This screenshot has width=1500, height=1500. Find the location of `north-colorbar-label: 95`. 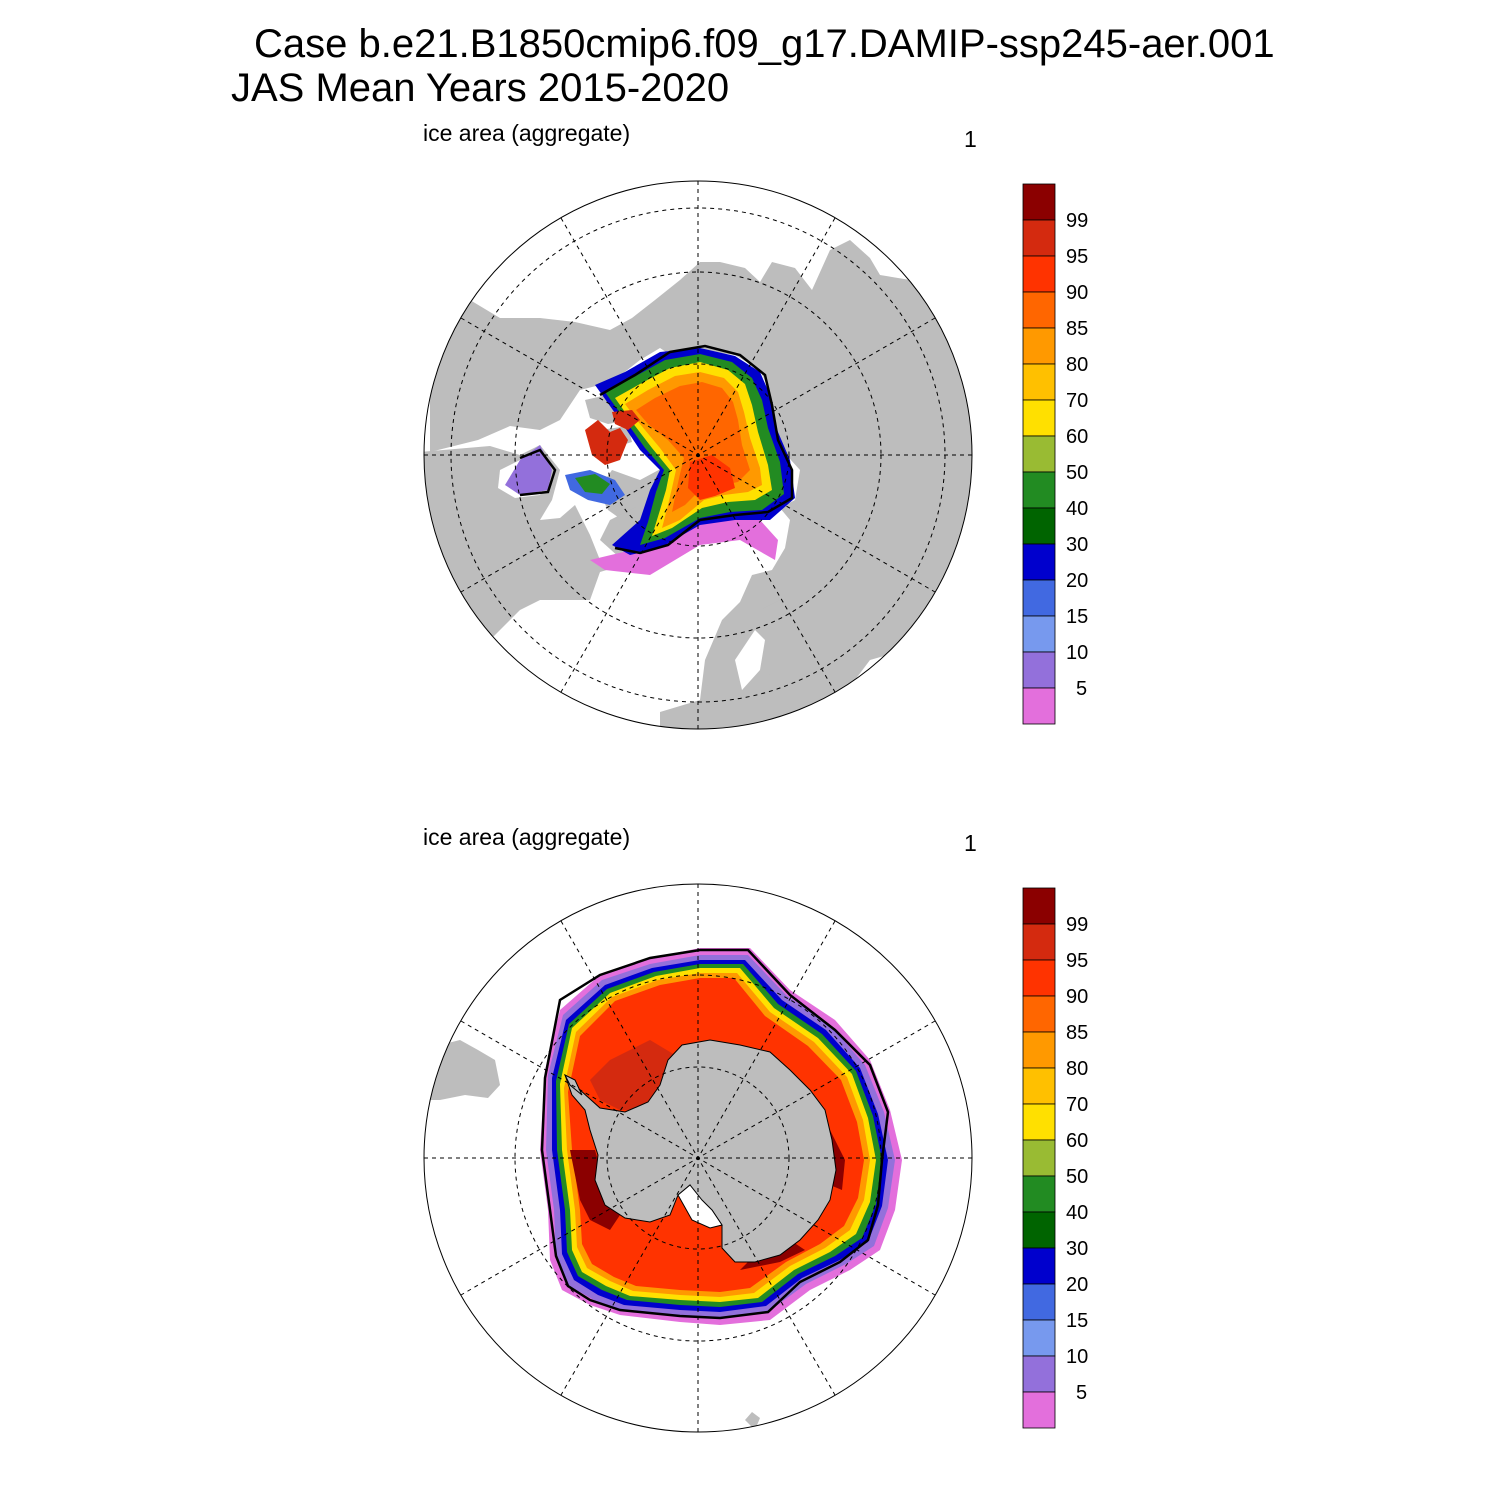

north-colorbar-label: 95 is located at coordinates (1077, 257).